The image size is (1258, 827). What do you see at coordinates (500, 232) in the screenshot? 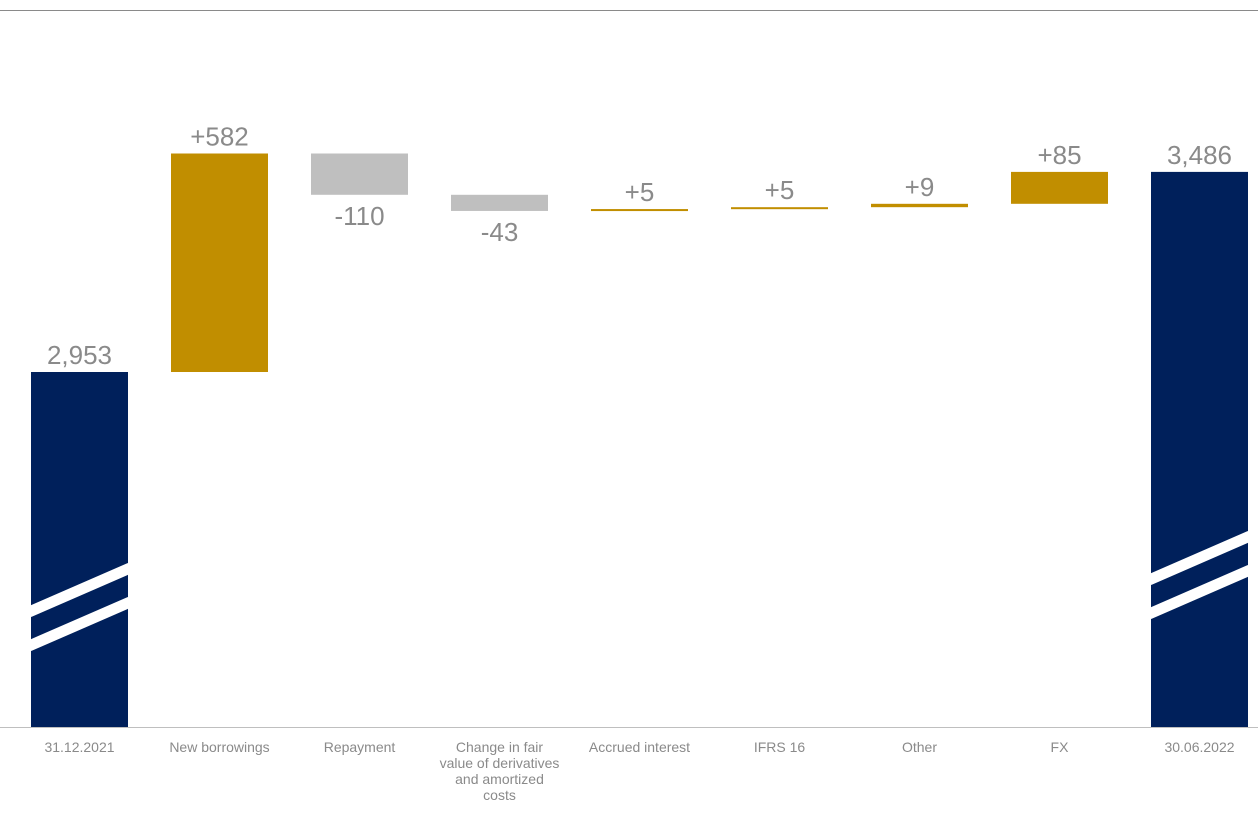
I see `data-label-4: -43` at bounding box center [500, 232].